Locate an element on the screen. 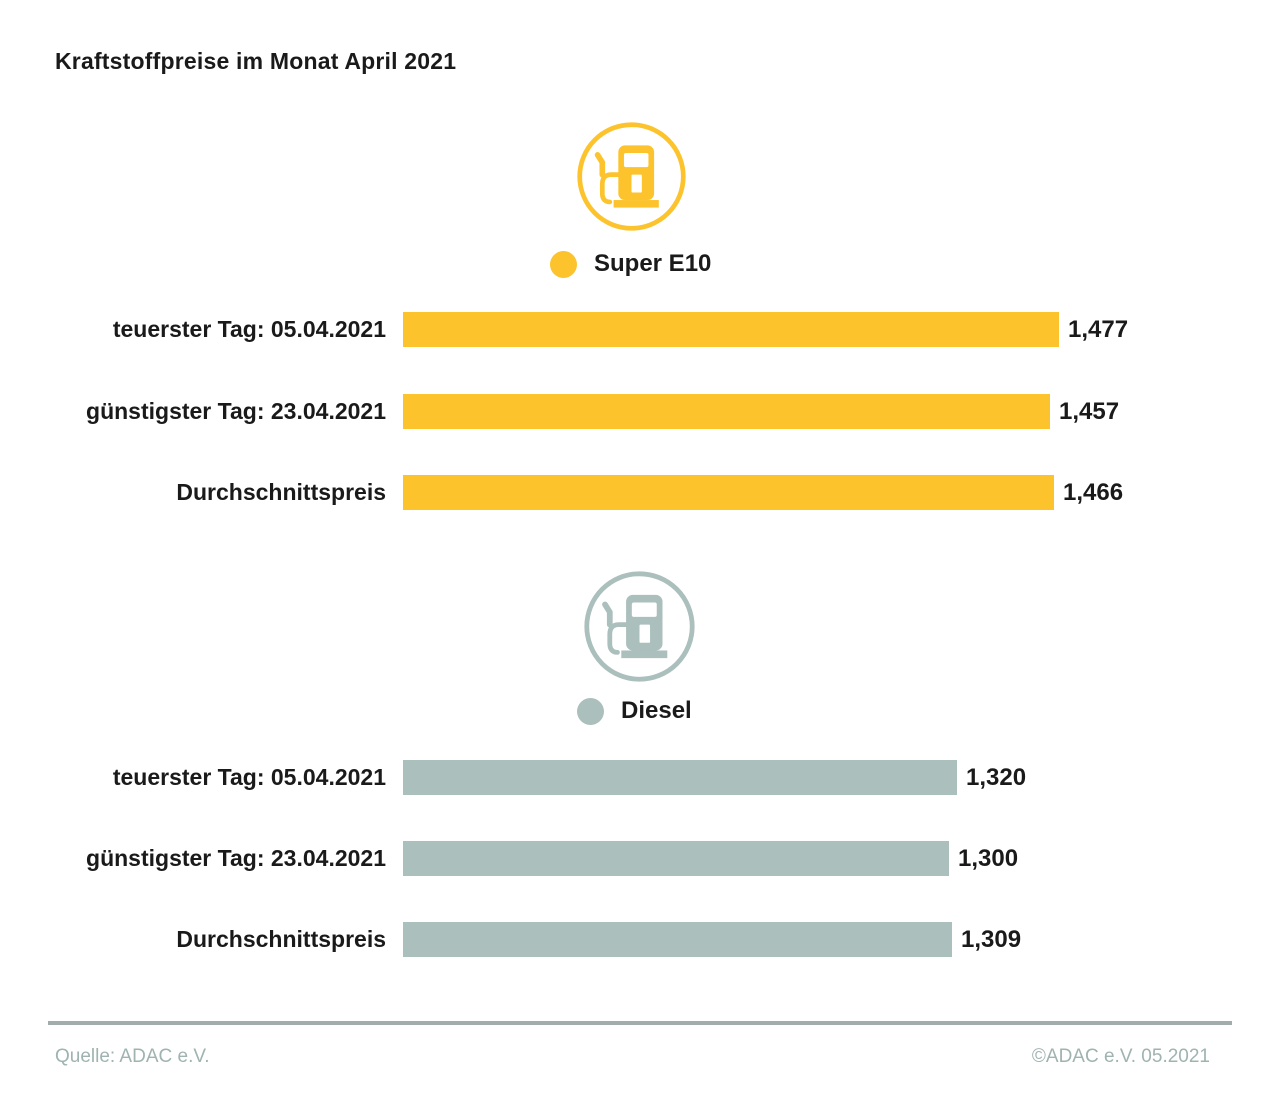  legend-diesel: Diesel is located at coordinates (634, 711).